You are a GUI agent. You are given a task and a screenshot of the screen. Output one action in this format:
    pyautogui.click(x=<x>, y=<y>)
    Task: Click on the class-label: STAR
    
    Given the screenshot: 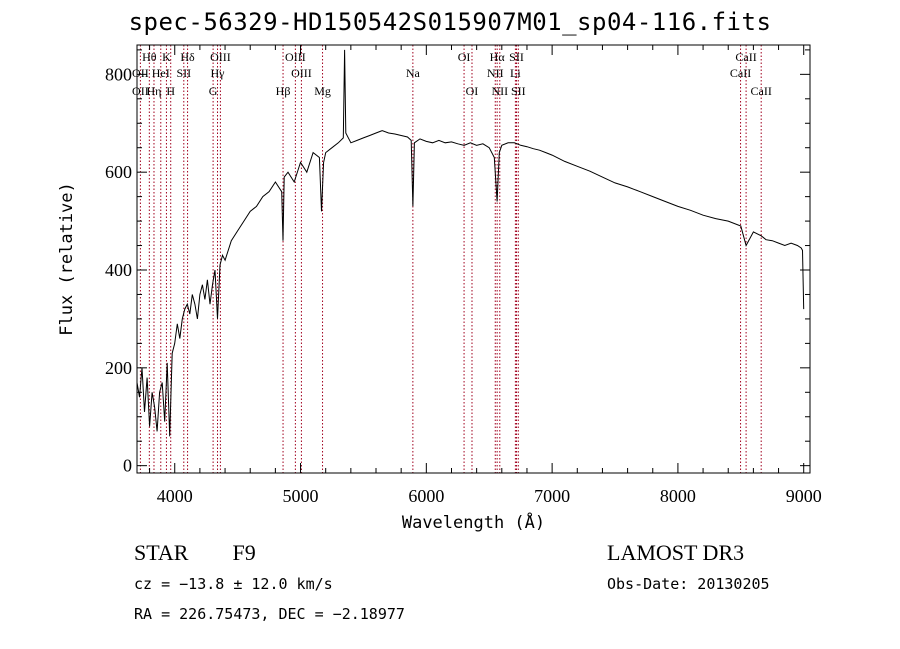 What is the action you would take?
    pyautogui.click(x=161, y=552)
    